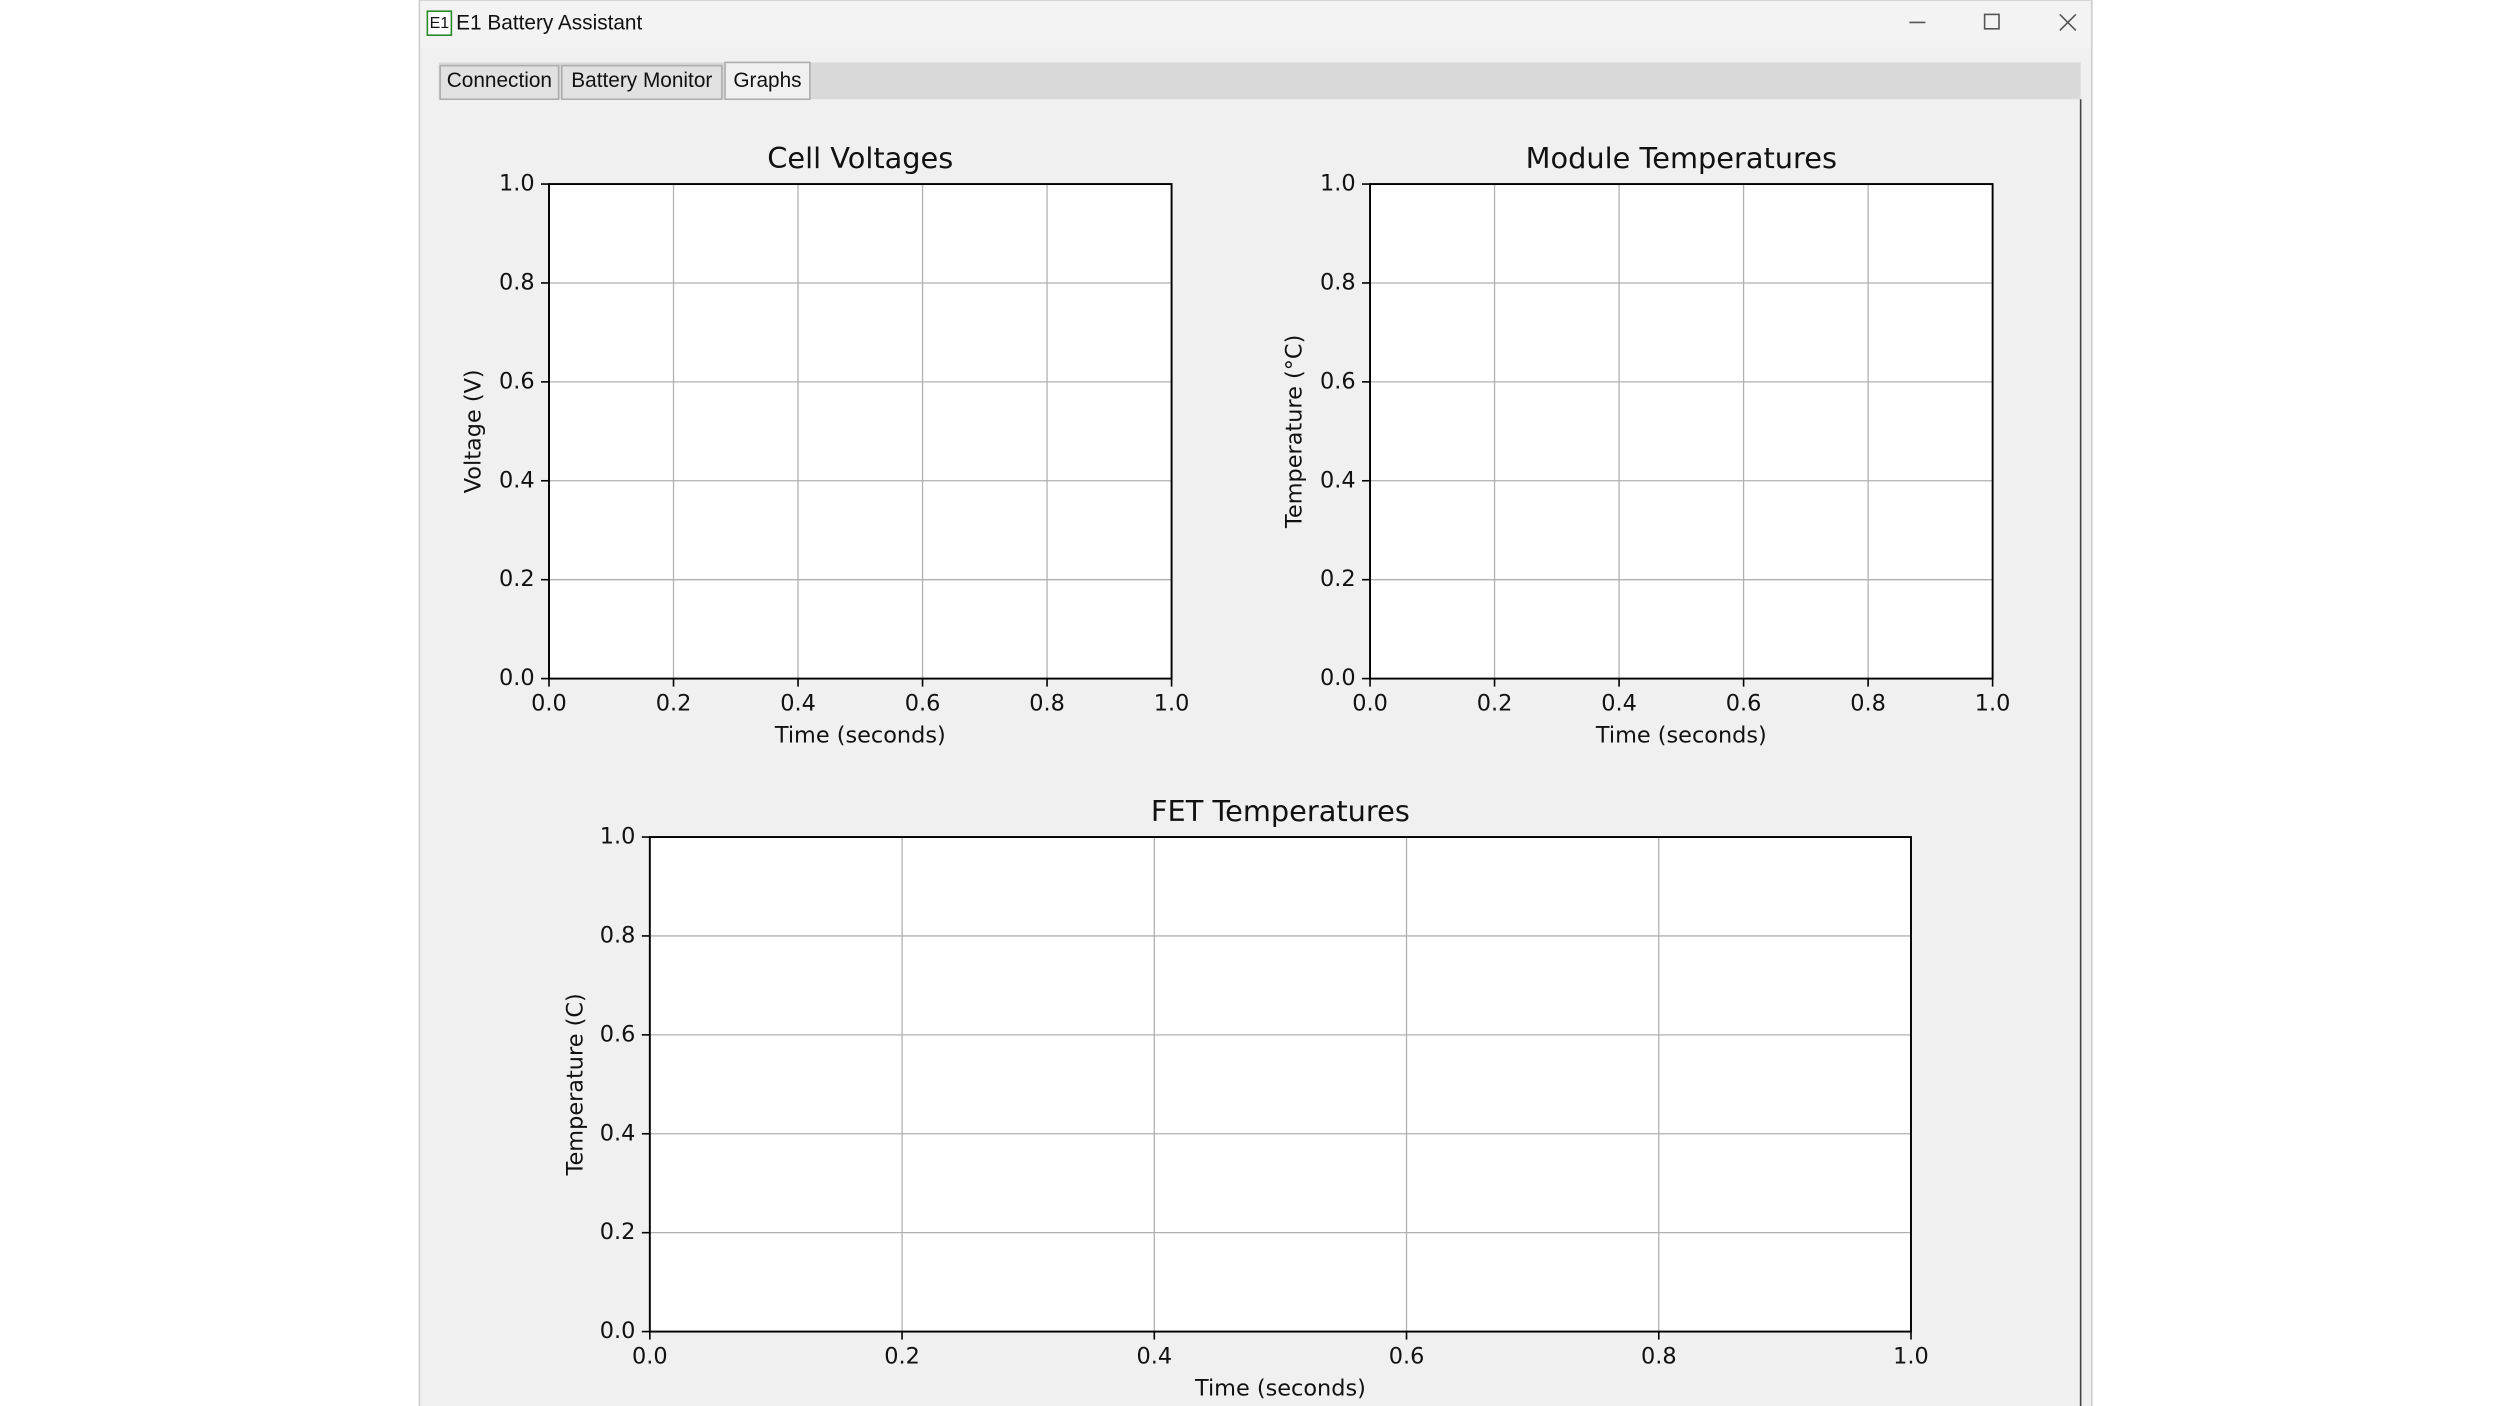  What do you see at coordinates (1991, 21) in the screenshot?
I see `maximize-button` at bounding box center [1991, 21].